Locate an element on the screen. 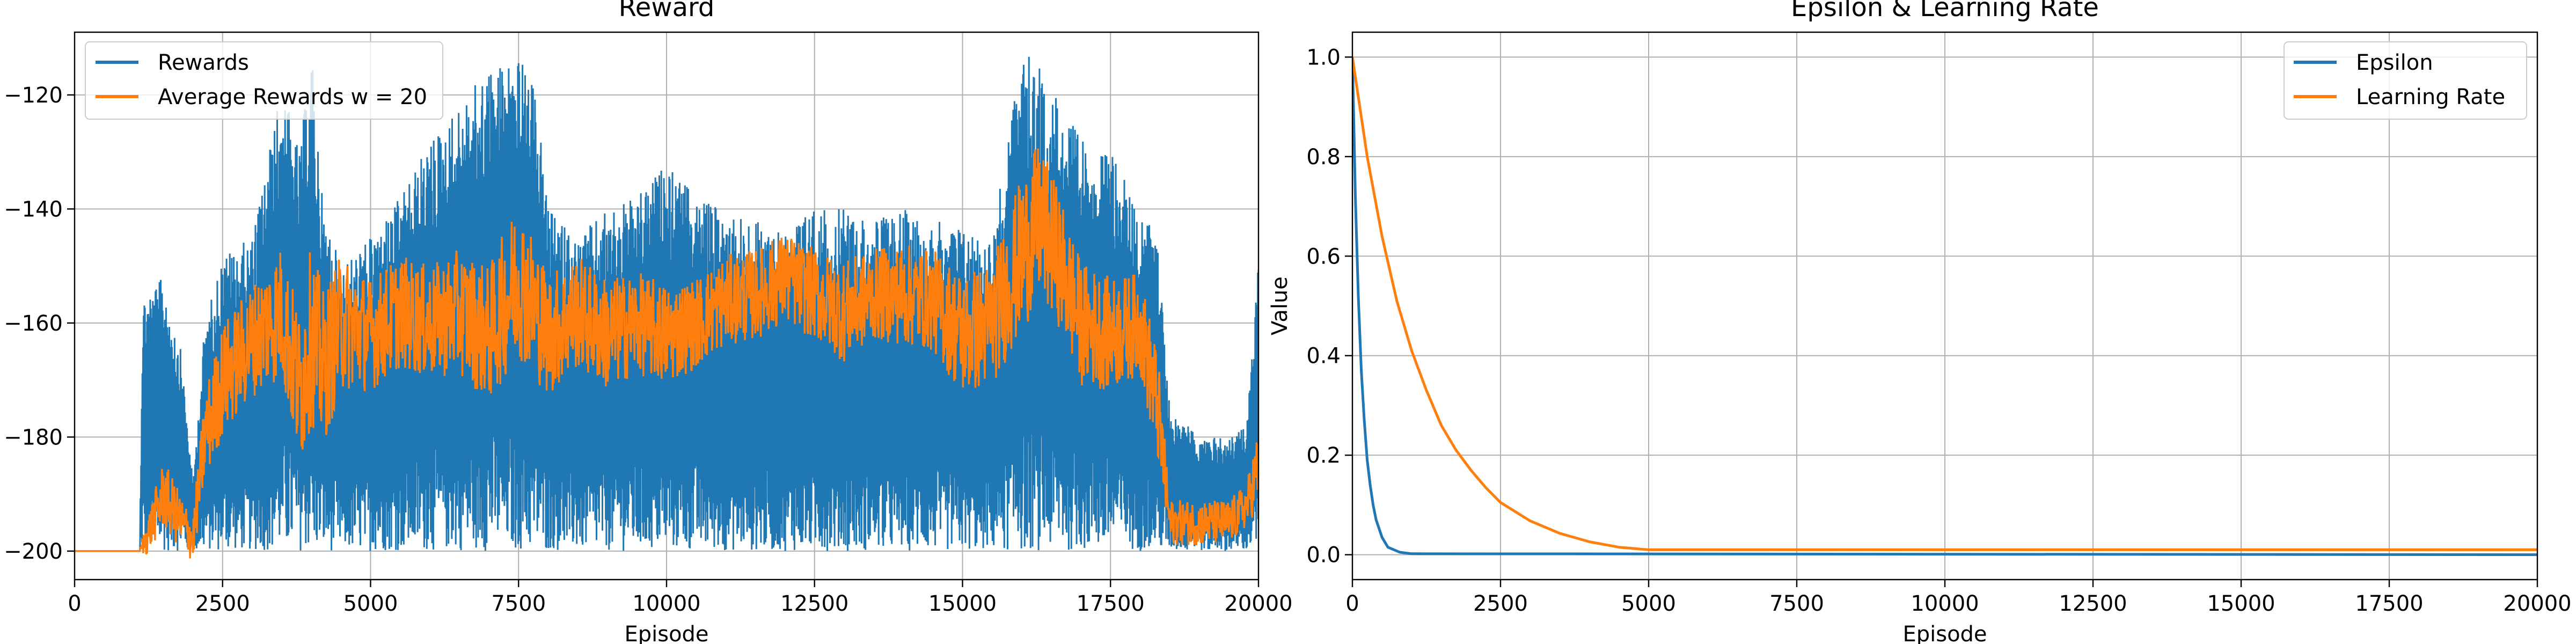 Image resolution: width=2576 pixels, height=644 pixels. reward-xtick-label-3: 7500 is located at coordinates (518, 603).